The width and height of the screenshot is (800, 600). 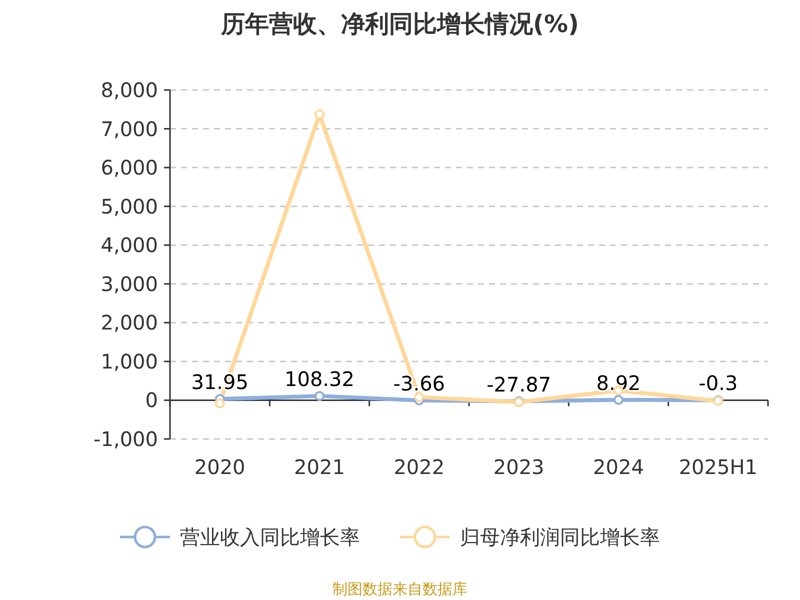 I want to click on y-tick-label: 5,000, so click(x=129, y=206).